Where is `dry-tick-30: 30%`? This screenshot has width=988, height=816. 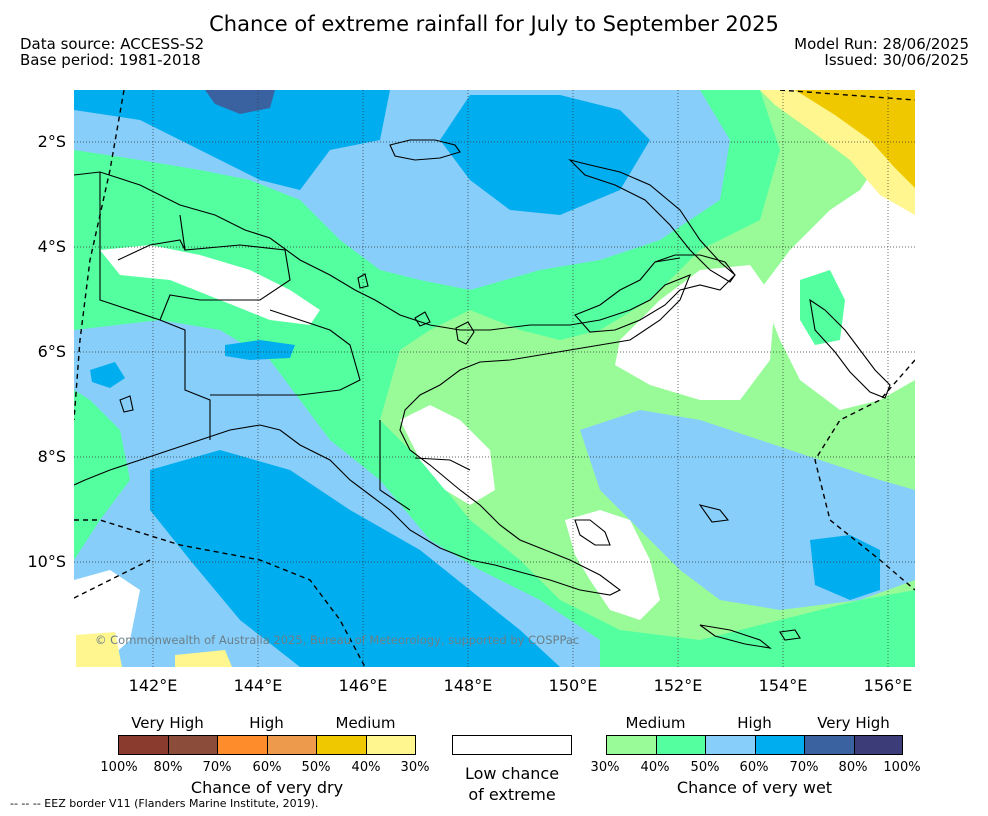
dry-tick-30: 30% is located at coordinates (415, 767).